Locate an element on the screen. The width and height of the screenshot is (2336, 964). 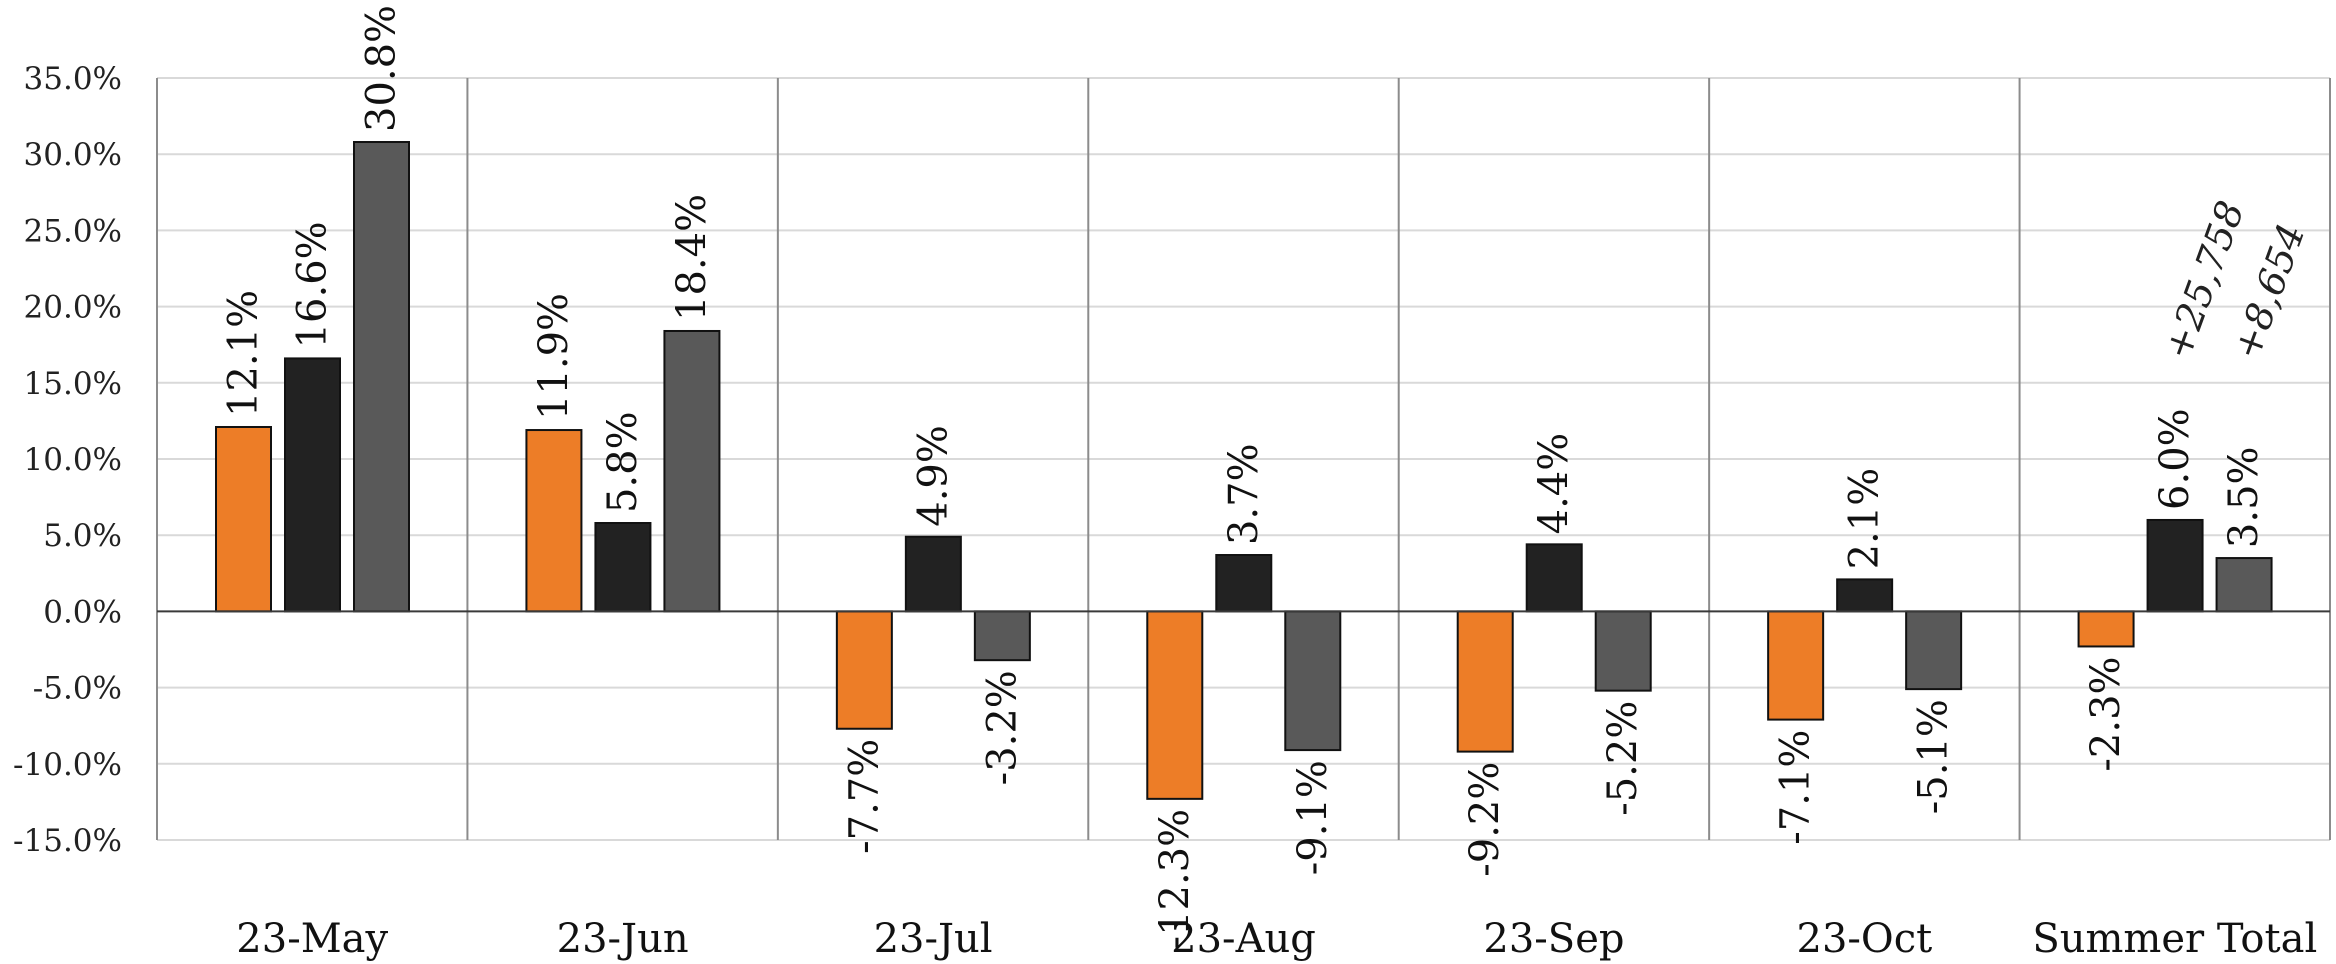
x-category-label: Summer Total is located at coordinates (2174, 939).